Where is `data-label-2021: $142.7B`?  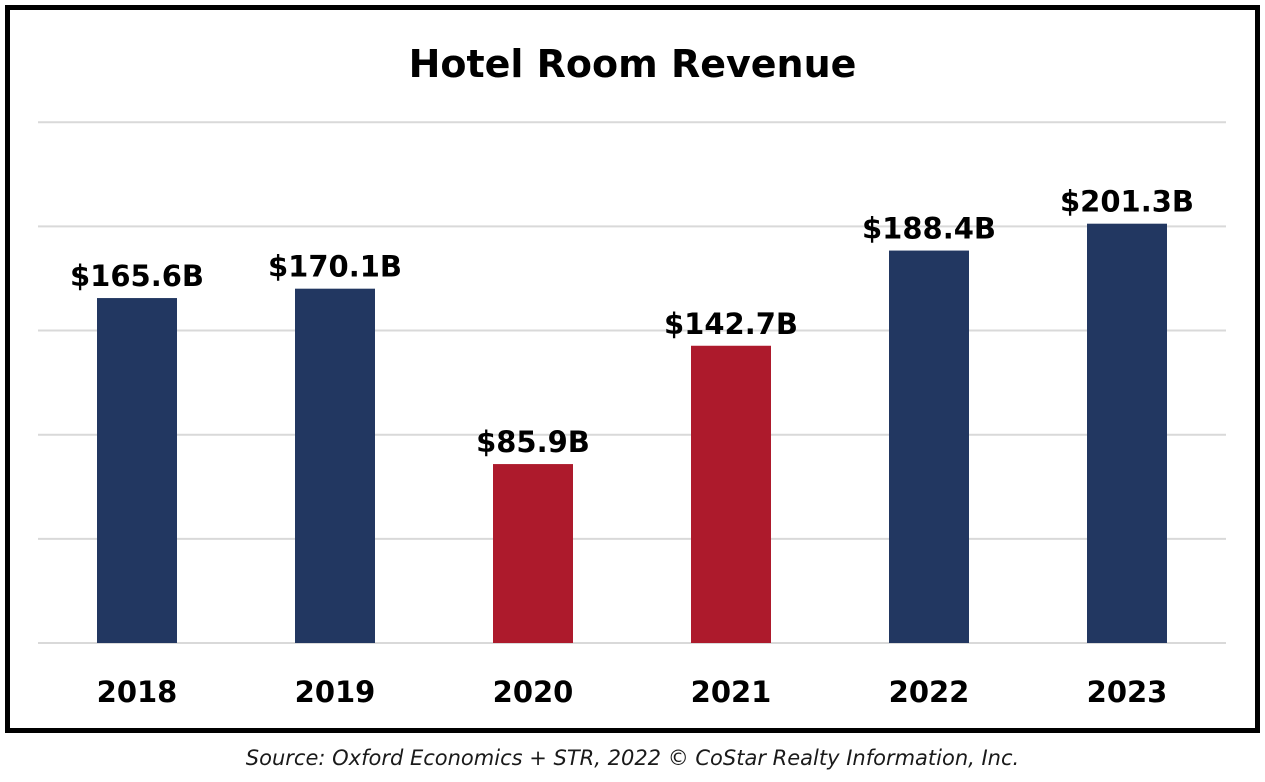
data-label-2021: $142.7B is located at coordinates (731, 324).